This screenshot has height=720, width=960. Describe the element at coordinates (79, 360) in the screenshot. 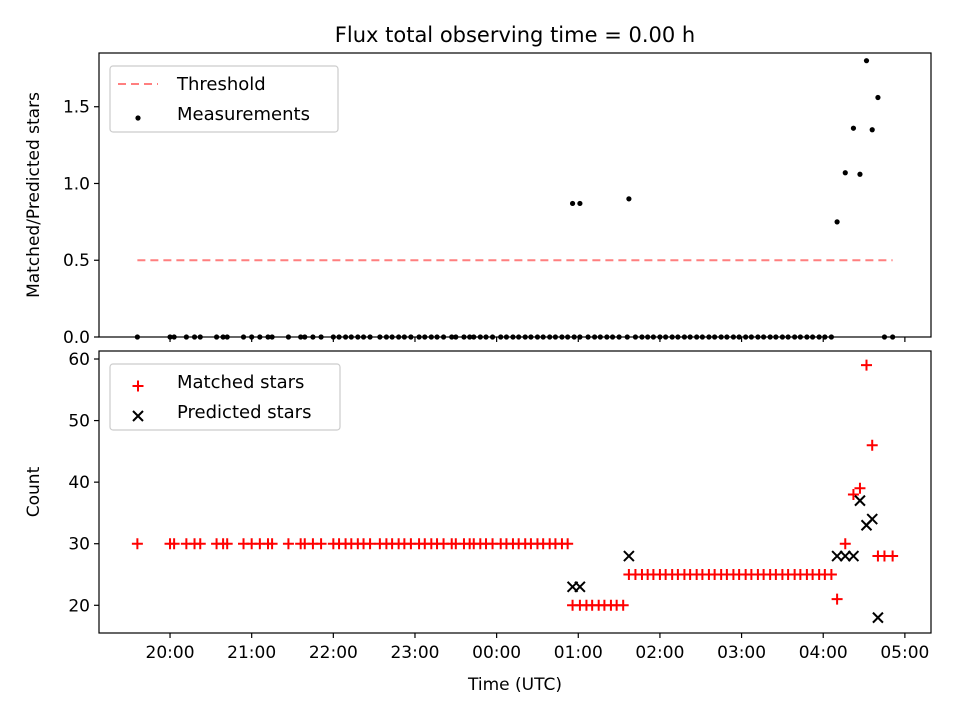

I see `y-tick-label: 60` at that location.